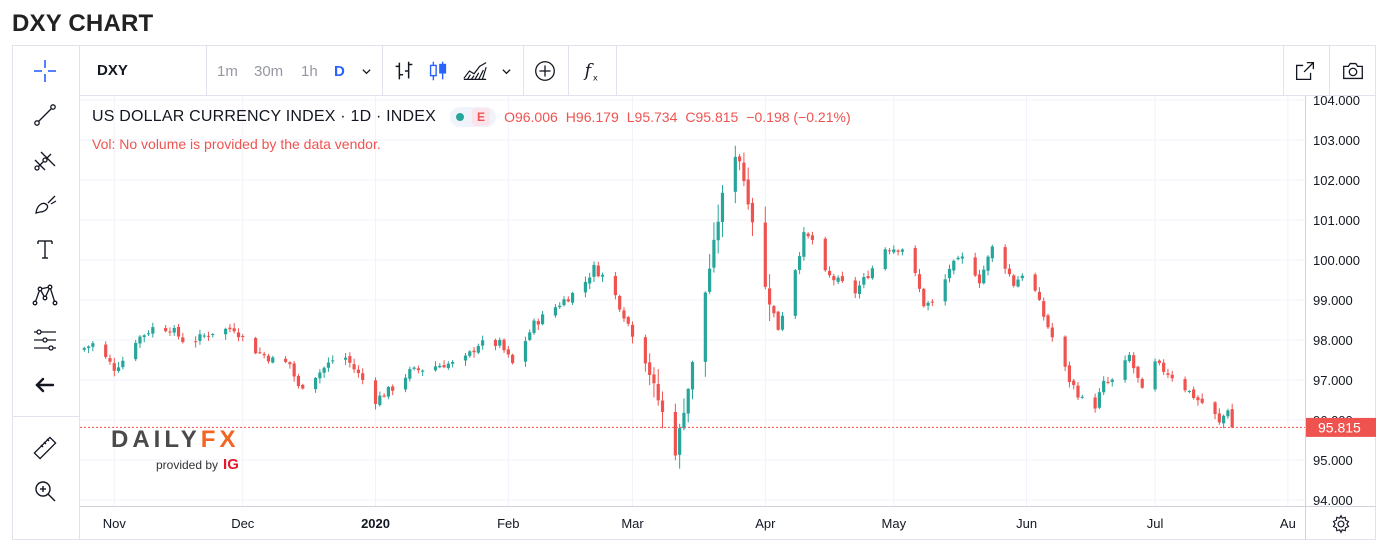 This screenshot has width=1395, height=548. Describe the element at coordinates (1353, 71) in the screenshot. I see `camera-icon` at that location.